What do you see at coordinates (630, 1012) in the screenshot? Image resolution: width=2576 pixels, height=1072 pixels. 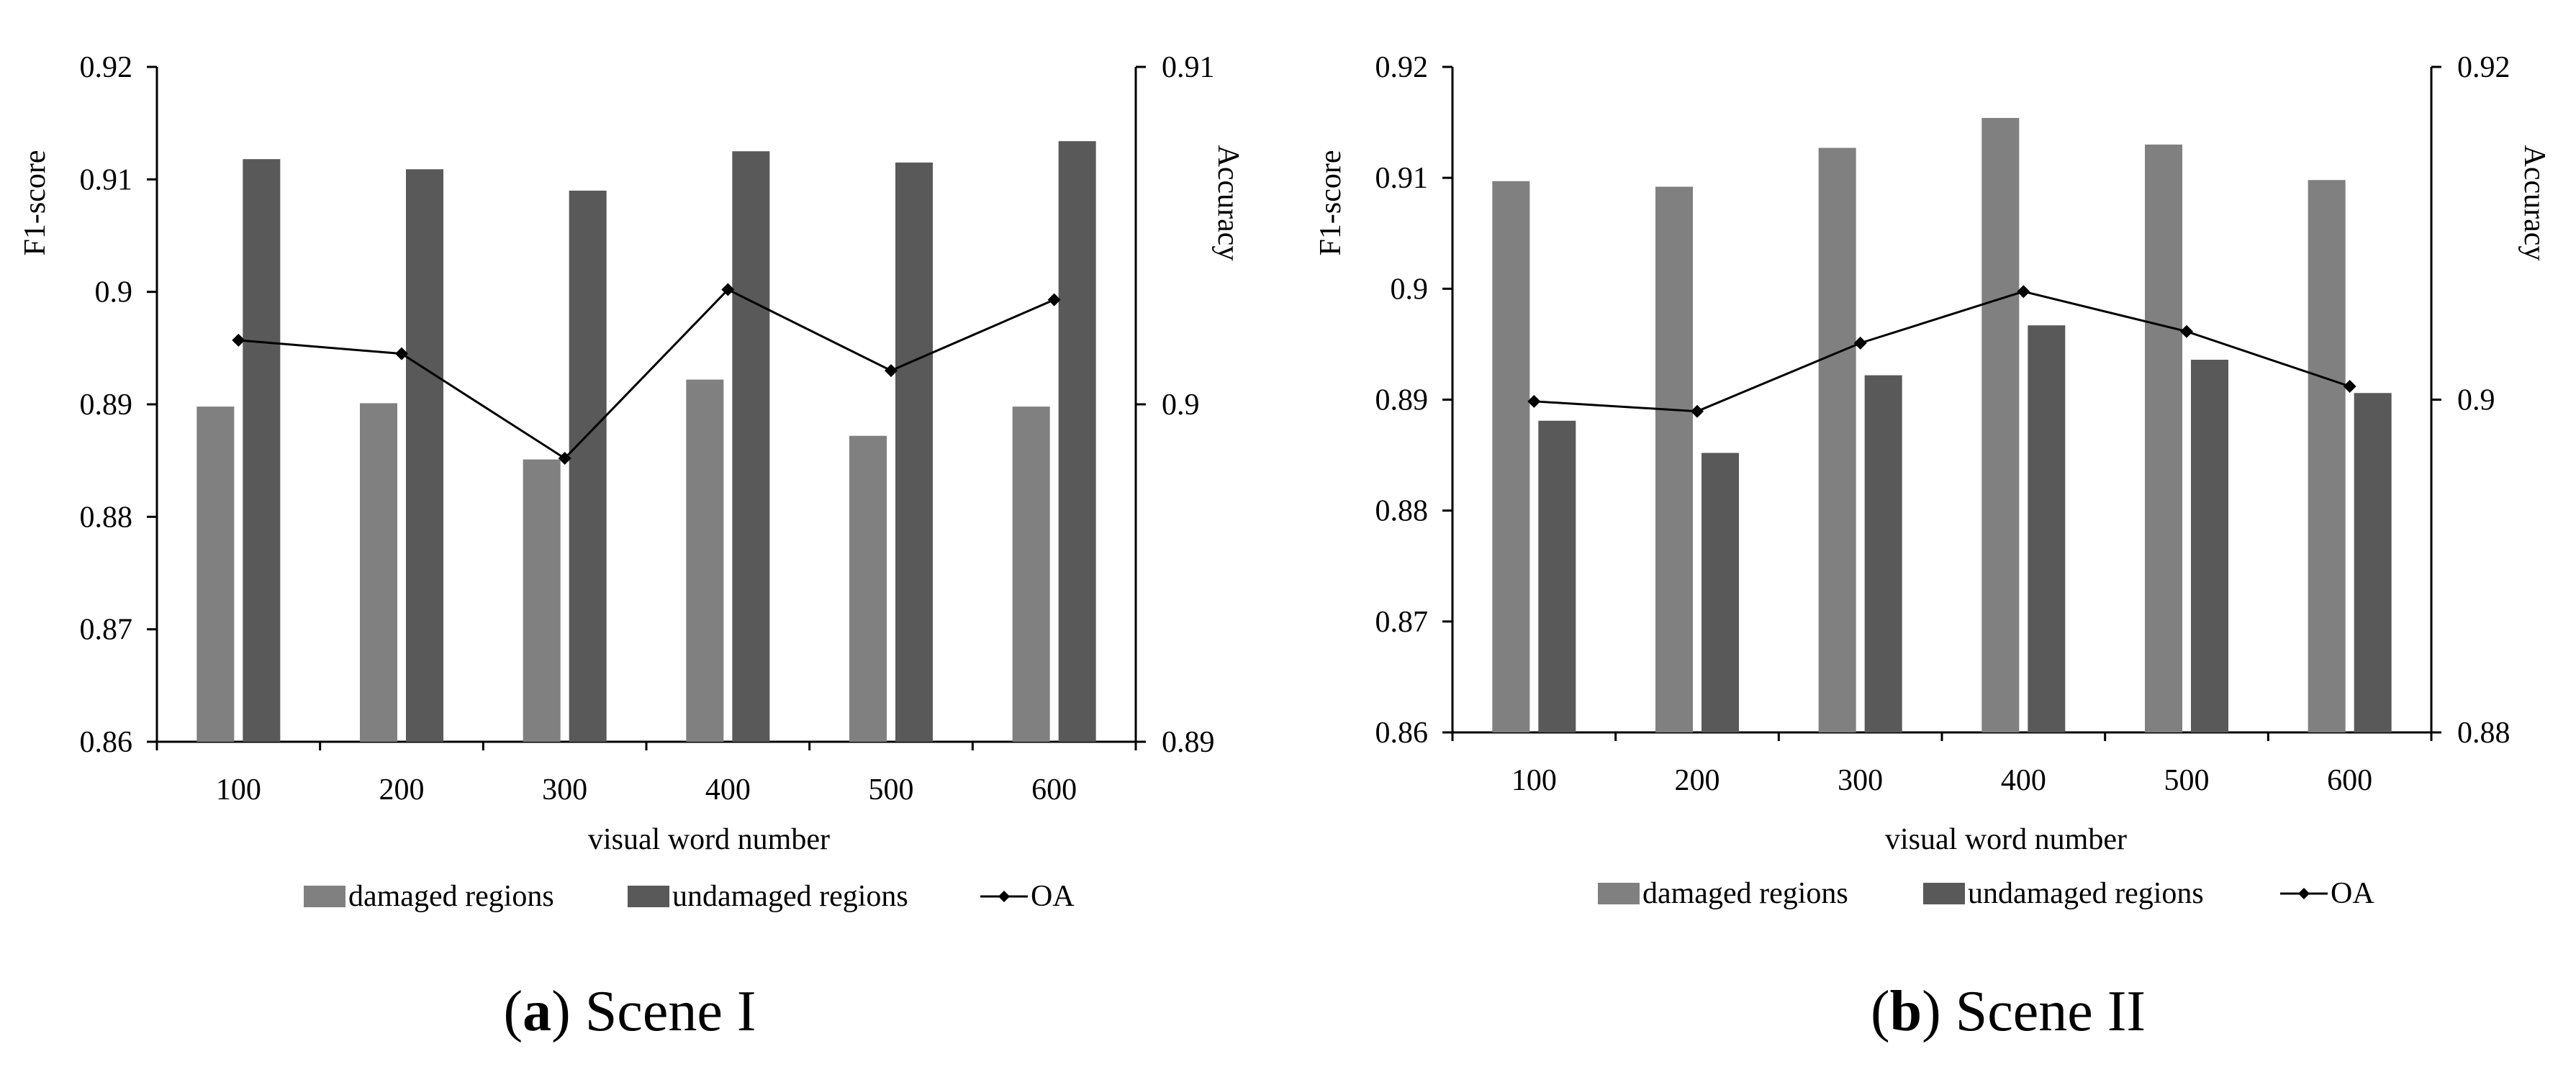 I see `caption-scene-1: (a) Scene I` at bounding box center [630, 1012].